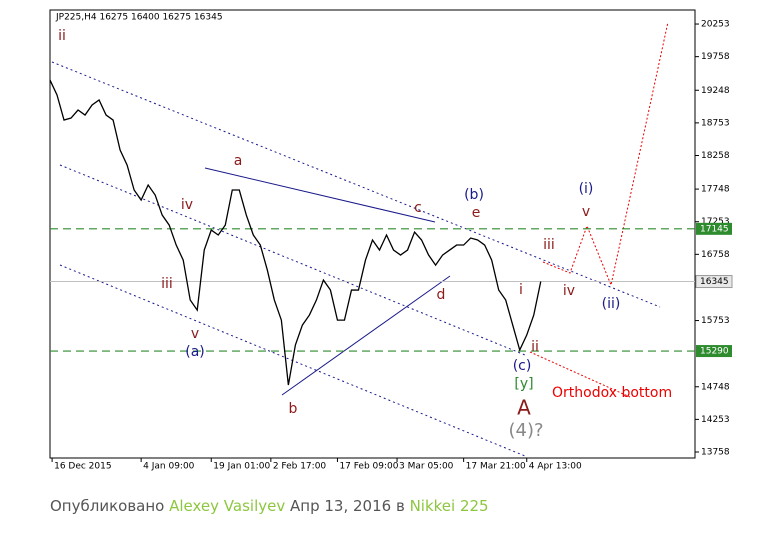 The image size is (767, 539). What do you see at coordinates (555, 467) in the screenshot?
I see `x-tick-label: 4 Apr 13:00` at bounding box center [555, 467].